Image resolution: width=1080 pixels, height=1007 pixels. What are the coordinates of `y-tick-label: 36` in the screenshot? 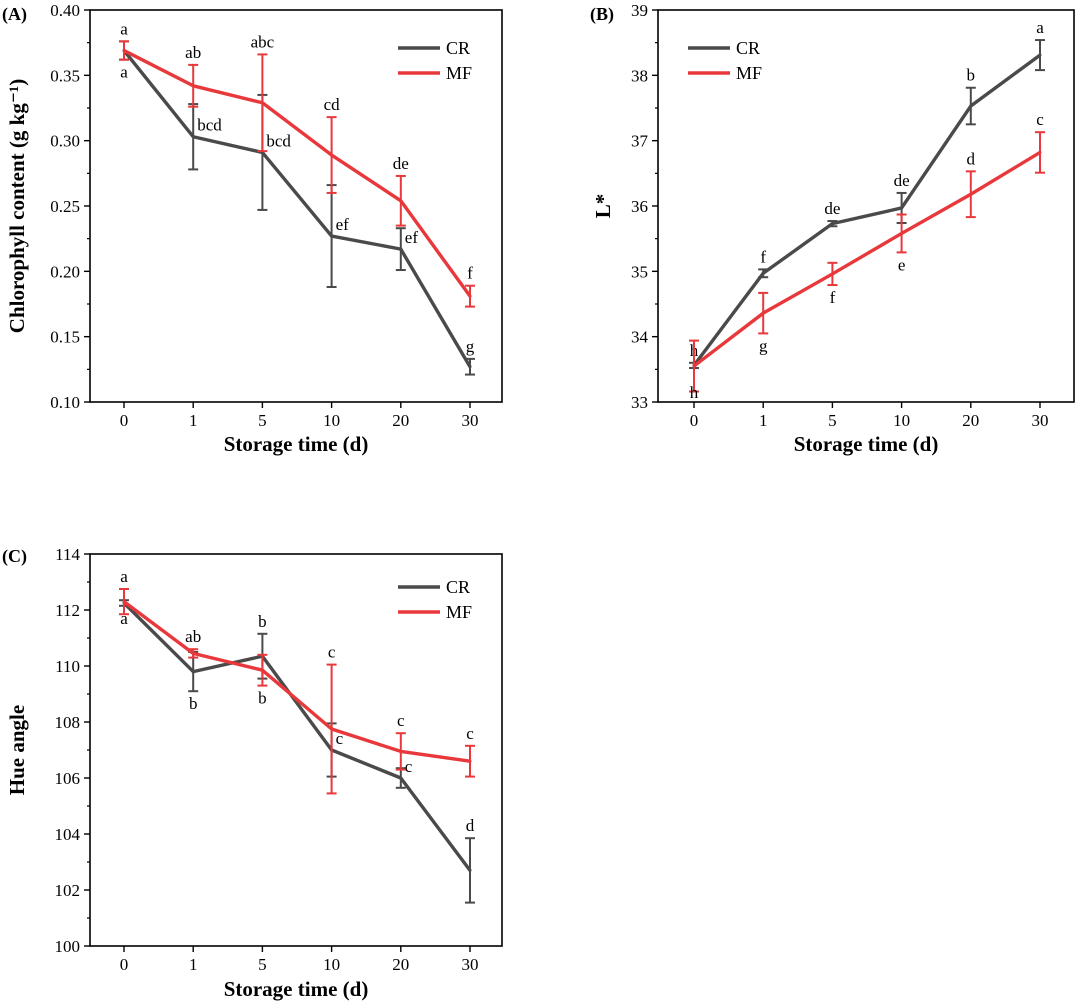 It's located at (639, 206).